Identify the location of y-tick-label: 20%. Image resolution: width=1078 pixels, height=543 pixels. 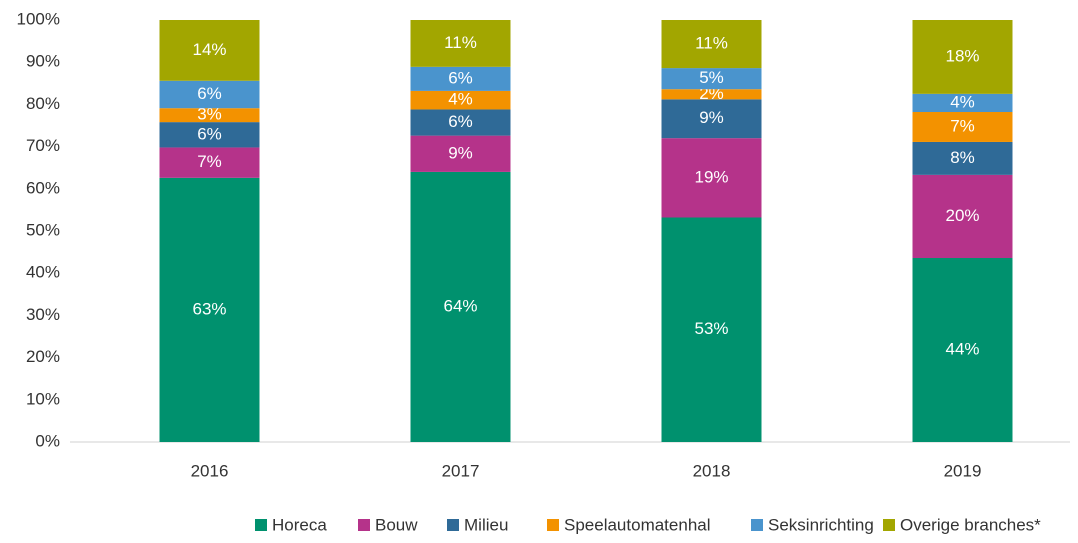
(43, 356).